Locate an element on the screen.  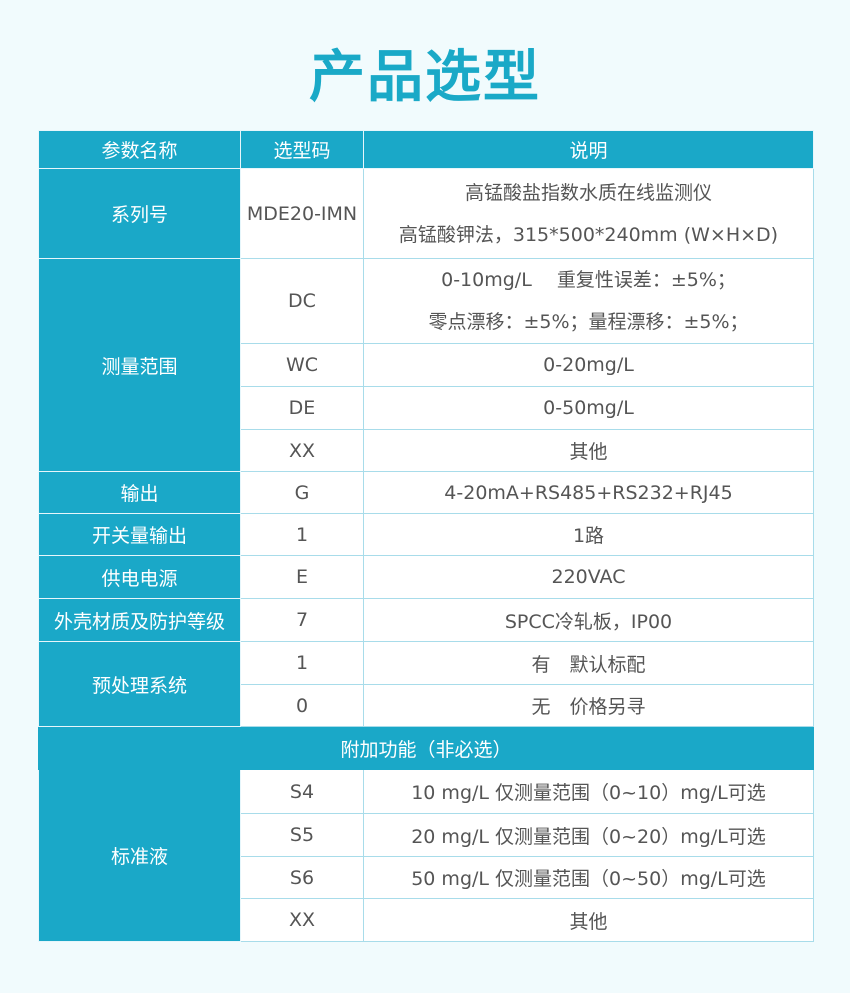
row-code: DC is located at coordinates (302, 301).